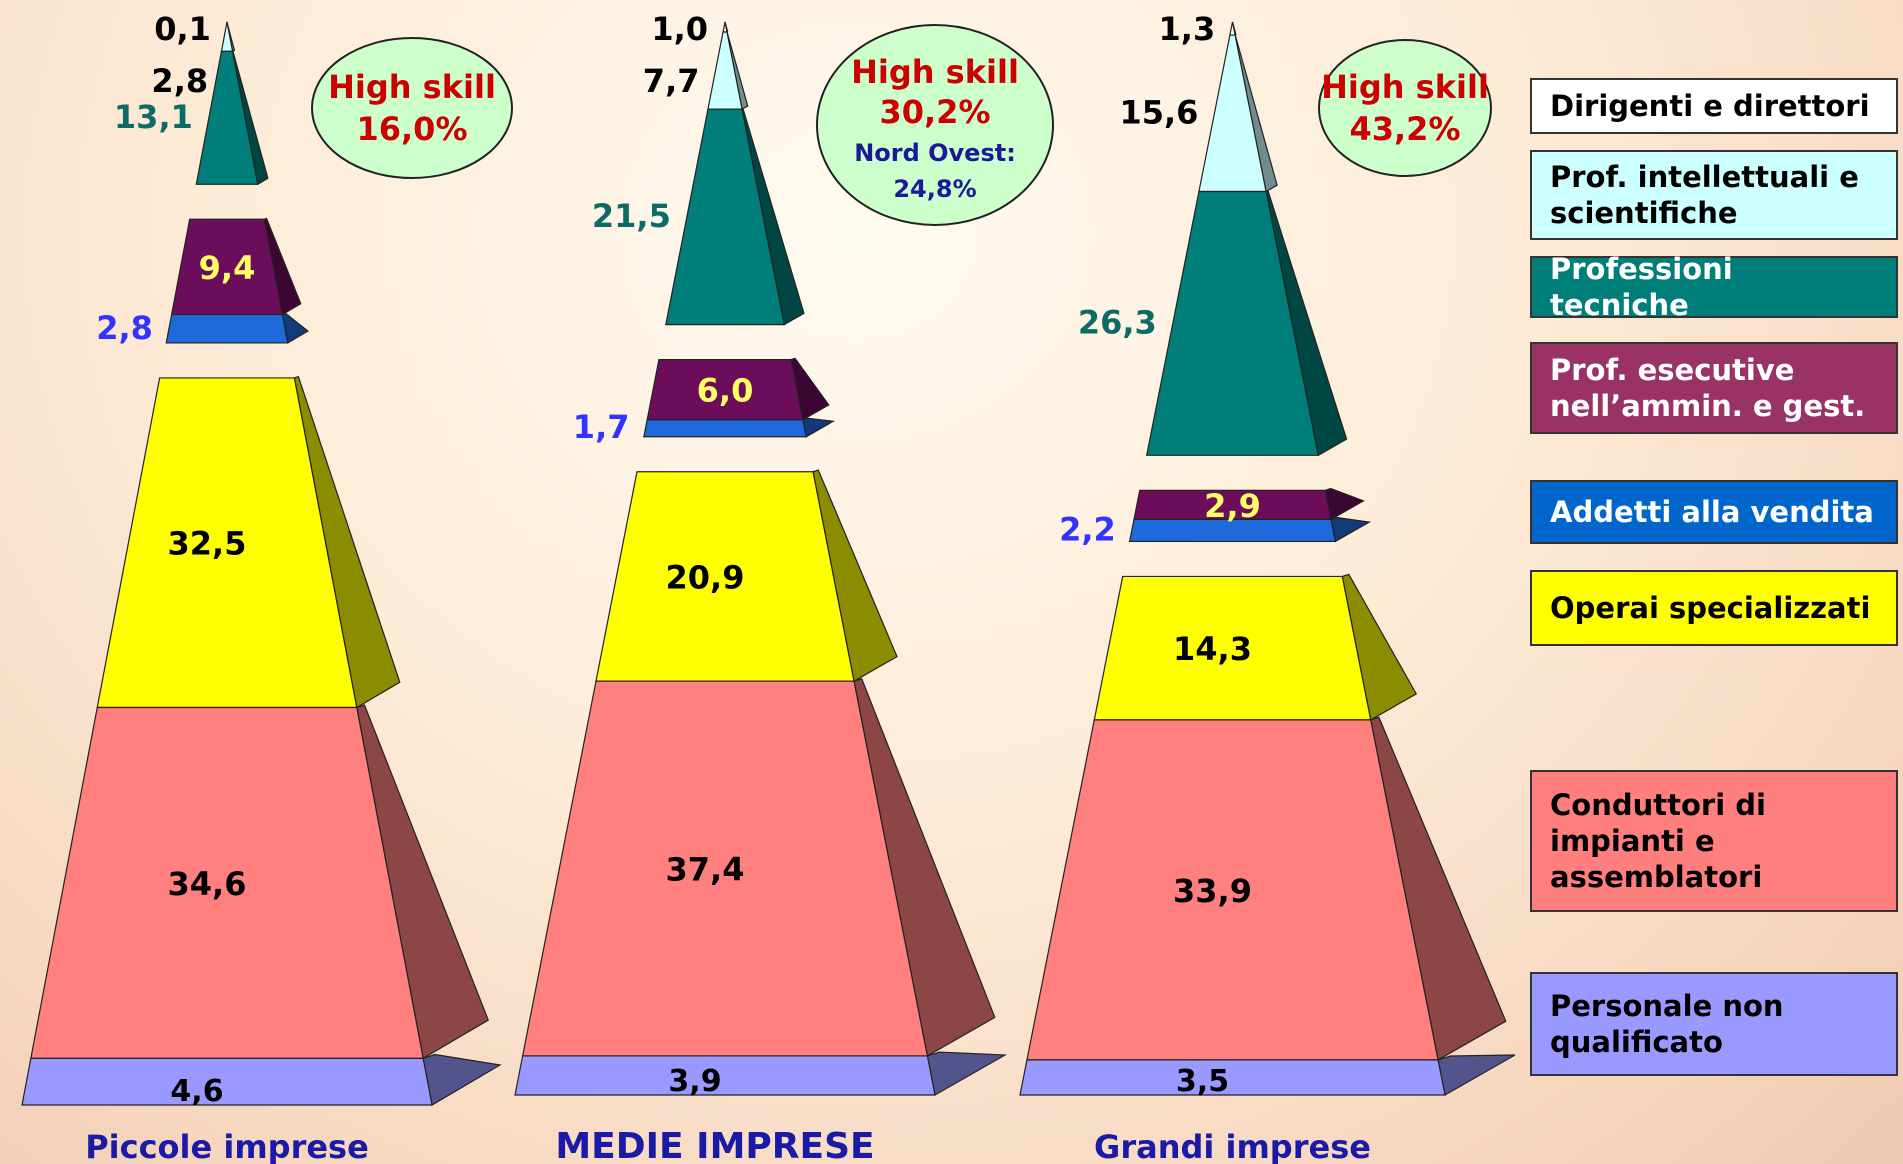 This screenshot has width=1903, height=1164. What do you see at coordinates (1636, 1042) in the screenshot?
I see `legend-label-line: qualificato` at bounding box center [1636, 1042].